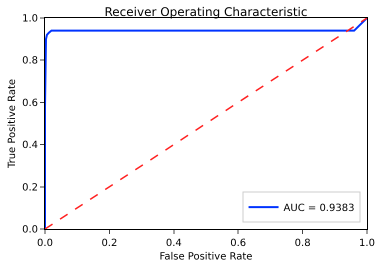 The width and height of the screenshot is (386, 271). I want to click on y-tick-label: 0.4, so click(30, 146).